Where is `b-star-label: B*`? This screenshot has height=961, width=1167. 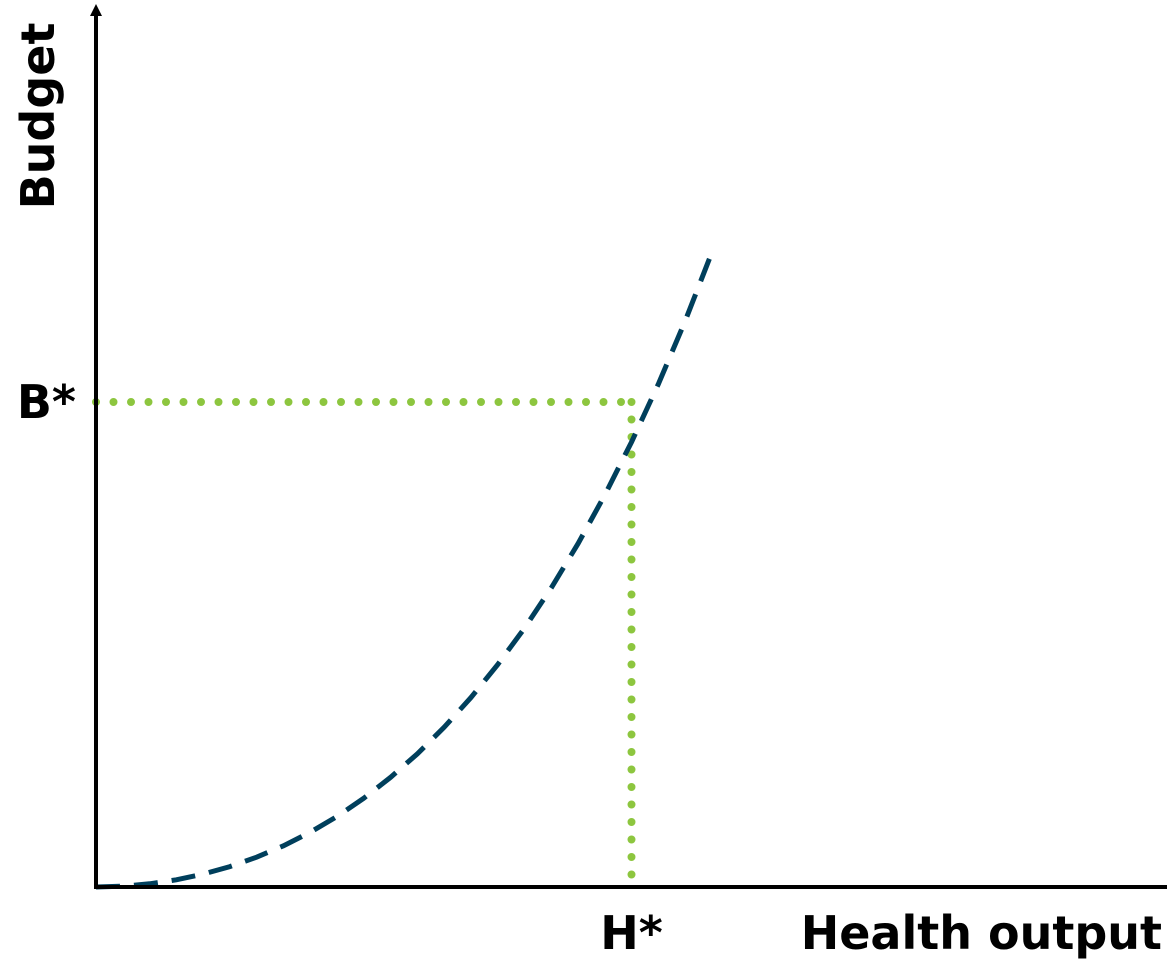
b-star-label: B* is located at coordinates (46, 402).